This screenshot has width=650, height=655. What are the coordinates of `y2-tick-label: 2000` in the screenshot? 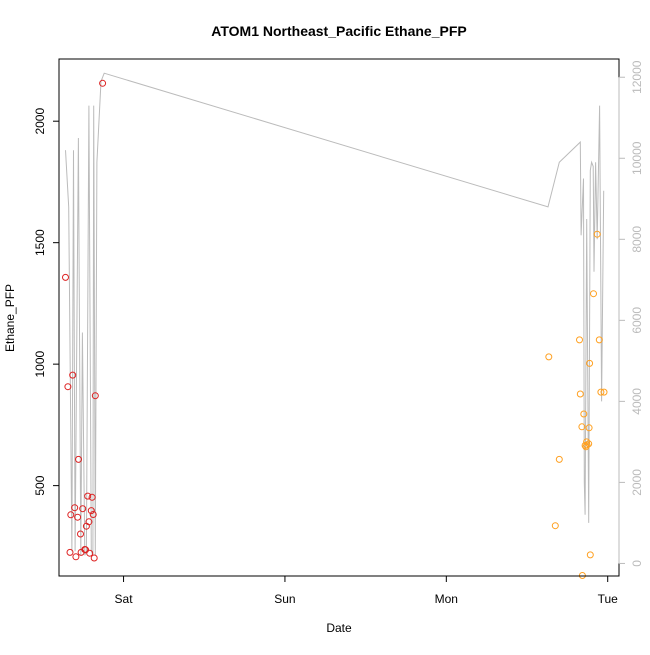 It's located at (637, 482).